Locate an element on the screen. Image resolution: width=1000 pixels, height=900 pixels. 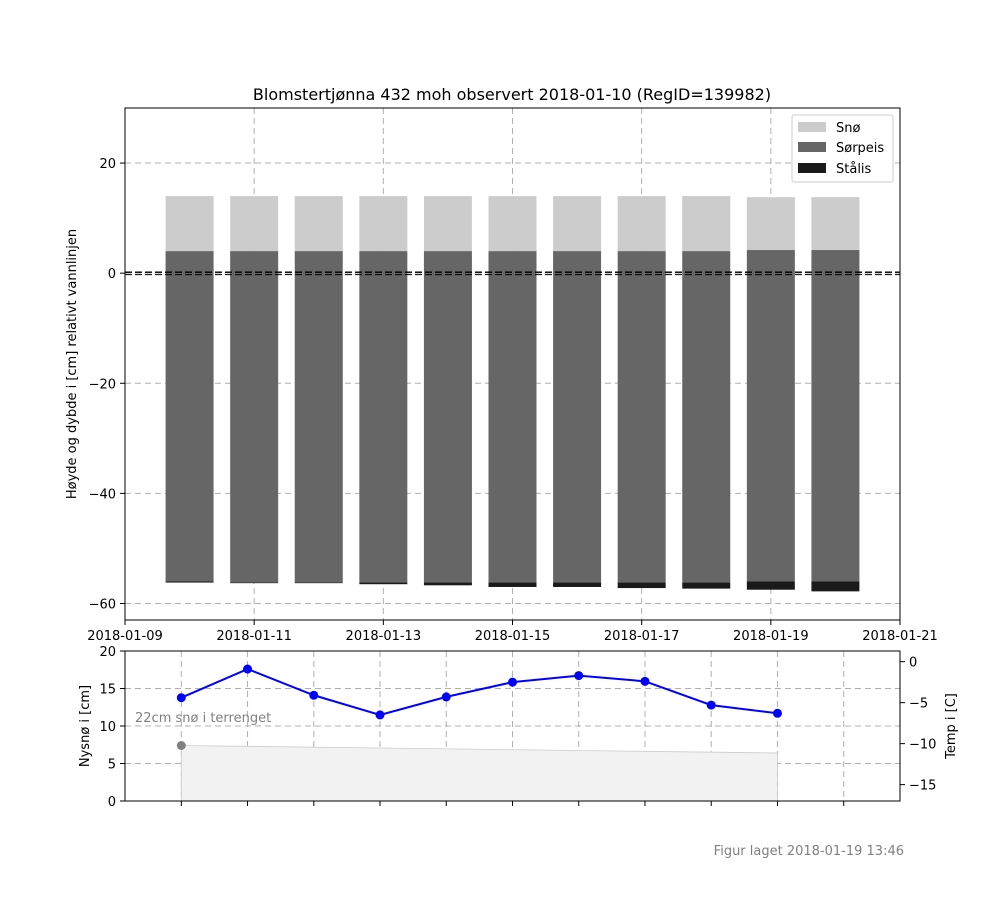
legend-swatch-stalis is located at coordinates (812, 168).